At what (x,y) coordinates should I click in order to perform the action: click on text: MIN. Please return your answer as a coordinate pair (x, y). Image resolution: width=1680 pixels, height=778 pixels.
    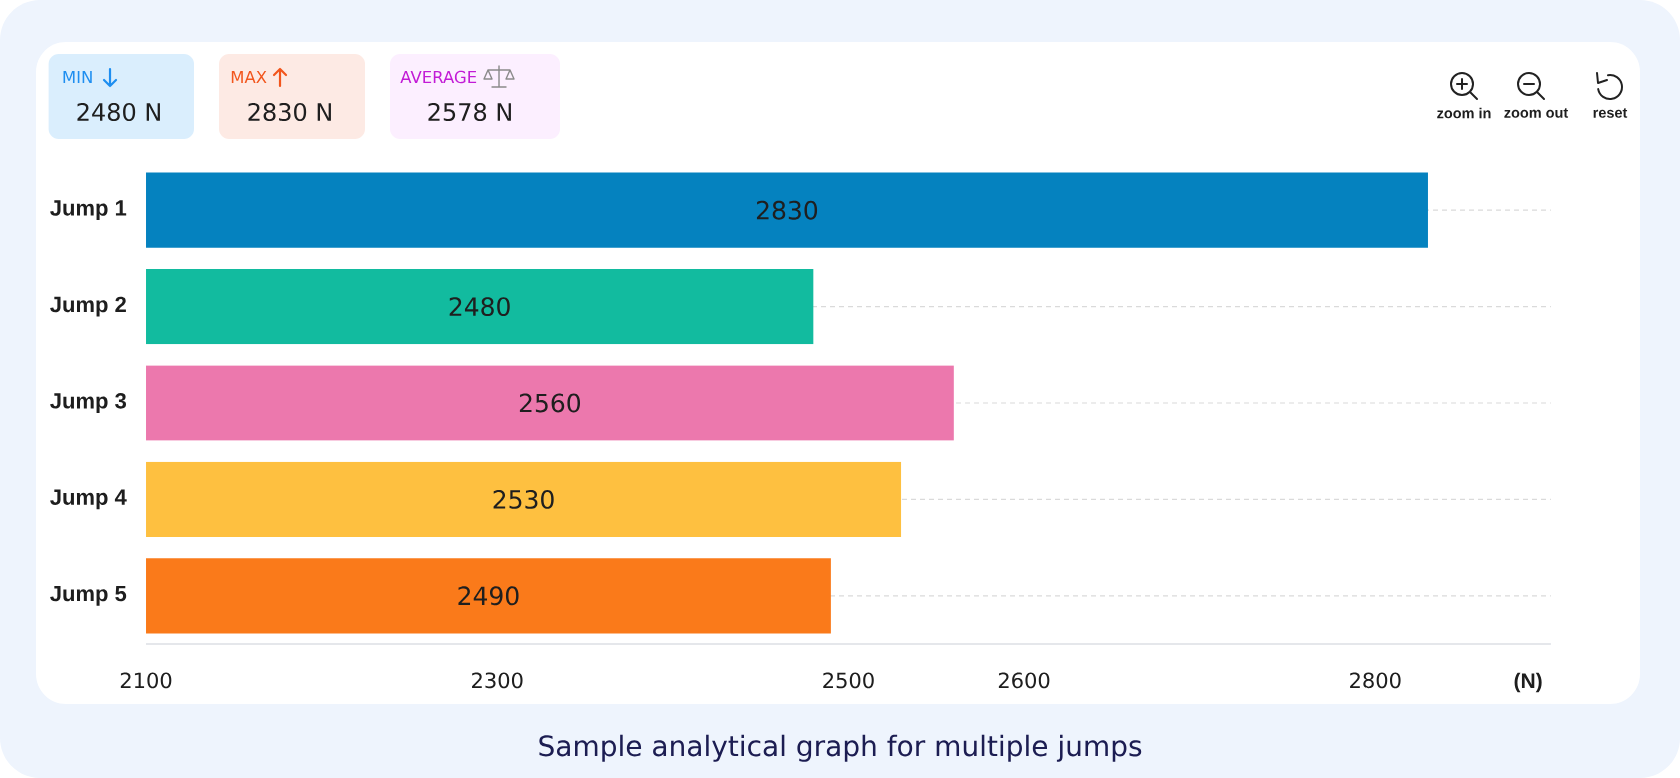
    Looking at the image, I should click on (77, 77).